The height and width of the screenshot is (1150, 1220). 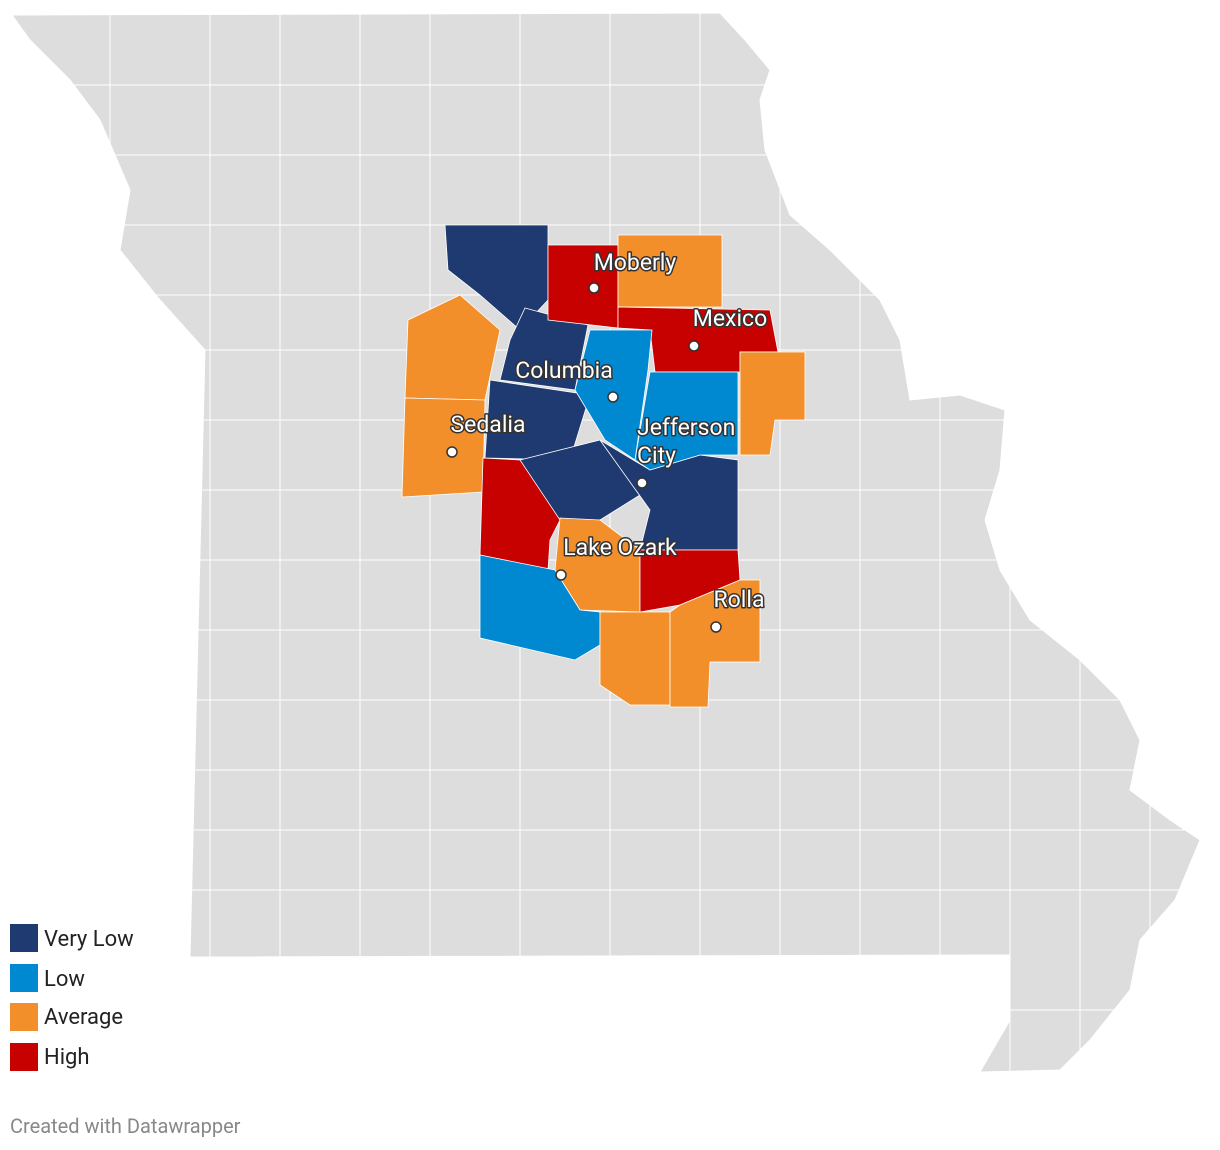 I want to click on city-label: Moberly, so click(x=635, y=262).